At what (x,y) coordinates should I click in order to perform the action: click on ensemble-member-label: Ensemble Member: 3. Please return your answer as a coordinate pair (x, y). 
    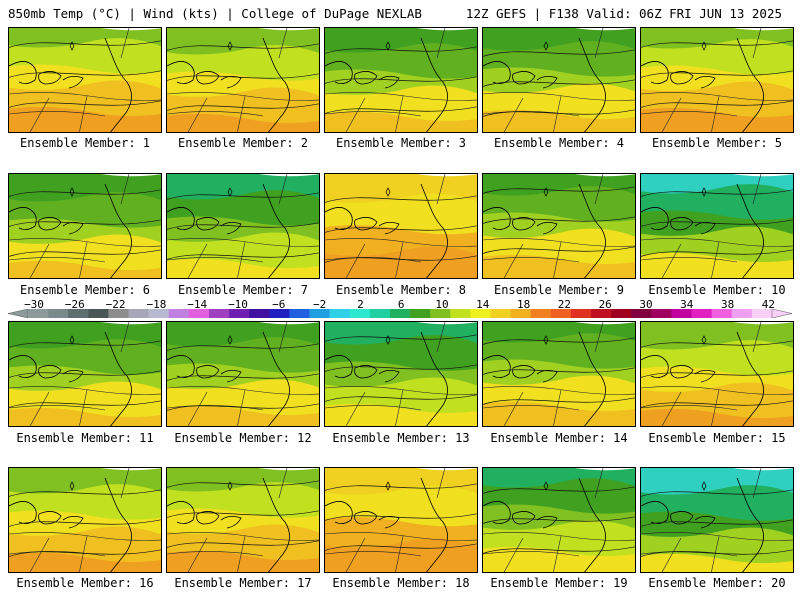
    Looking at the image, I should click on (401, 143).